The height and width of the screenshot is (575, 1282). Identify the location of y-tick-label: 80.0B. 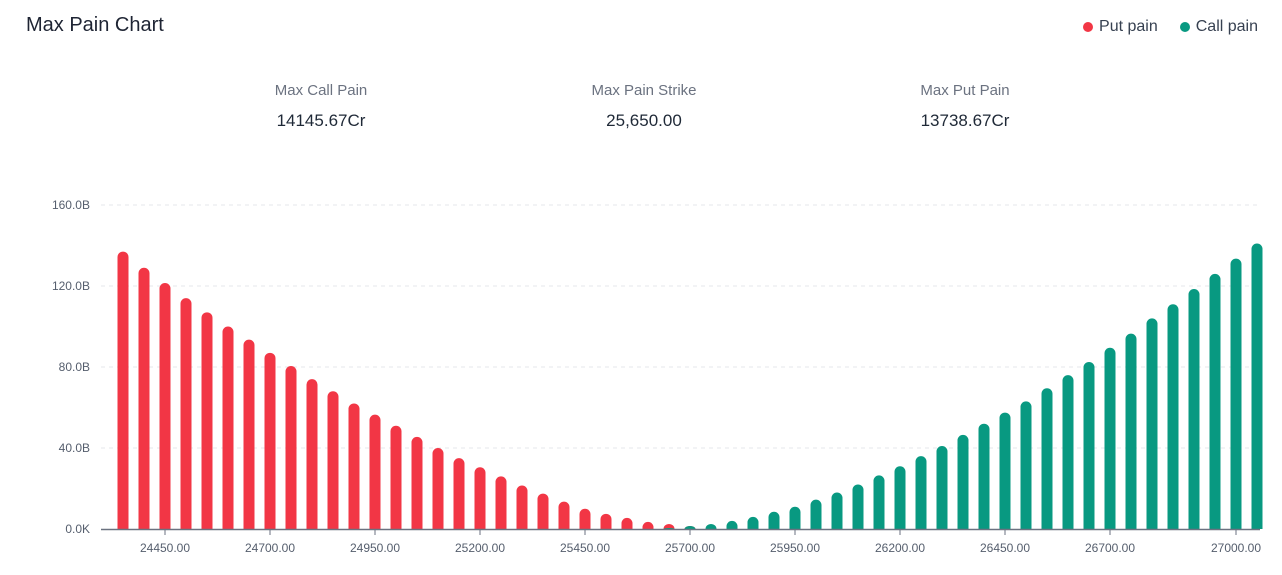
(74, 367).